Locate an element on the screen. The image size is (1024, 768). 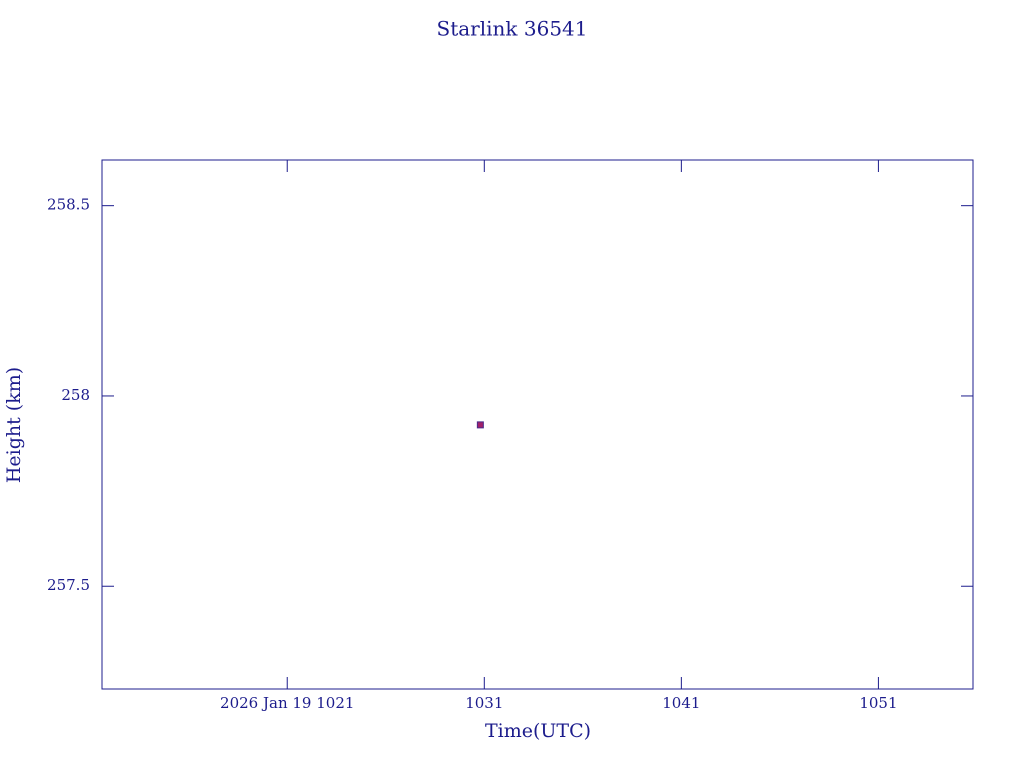
x-tick-label: 2026 Jan 19 1021 is located at coordinates (287, 703).